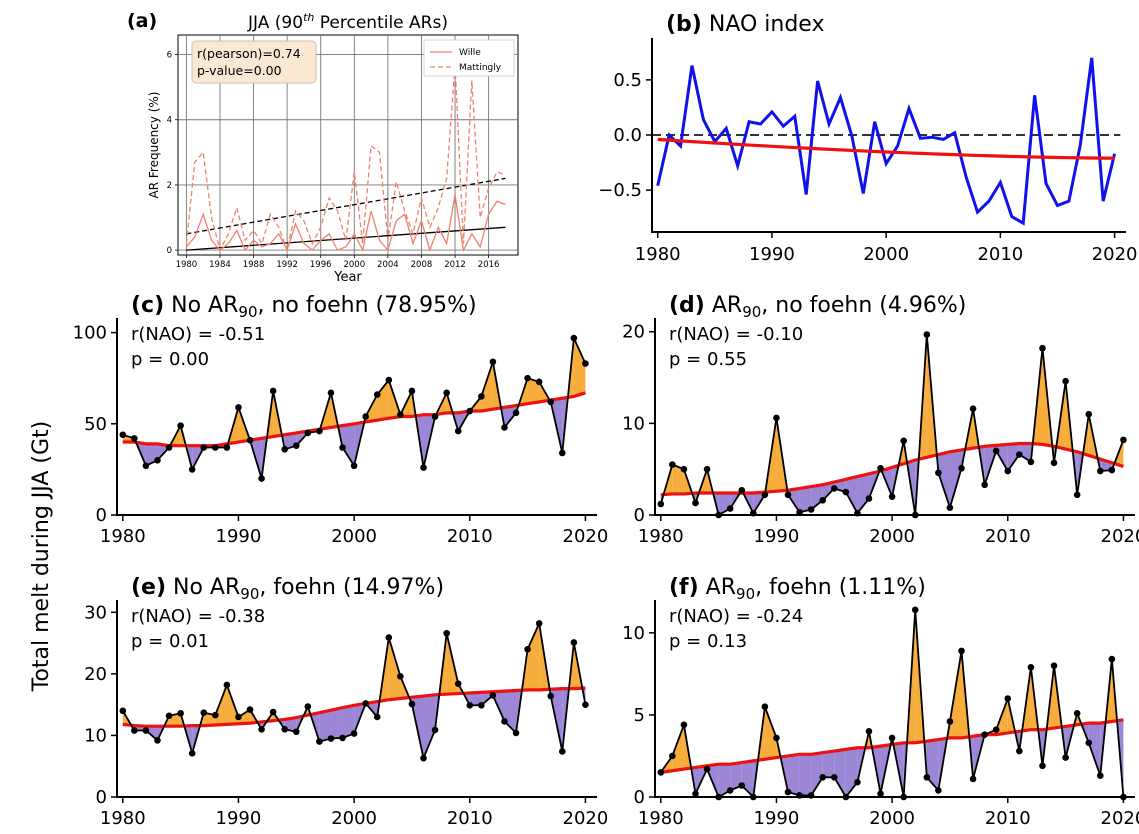  What do you see at coordinates (198, 616) in the screenshot?
I see `stats-text: r(NAO) = -0.38` at bounding box center [198, 616].